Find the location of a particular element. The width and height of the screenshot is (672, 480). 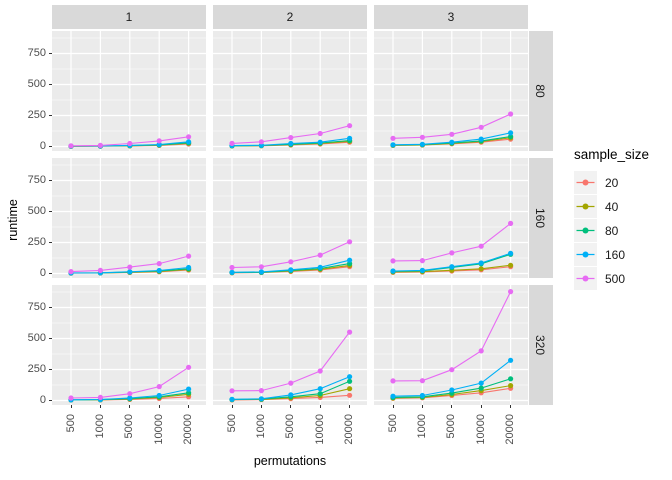

facet-panel-row80-col3 is located at coordinates (451, 91).